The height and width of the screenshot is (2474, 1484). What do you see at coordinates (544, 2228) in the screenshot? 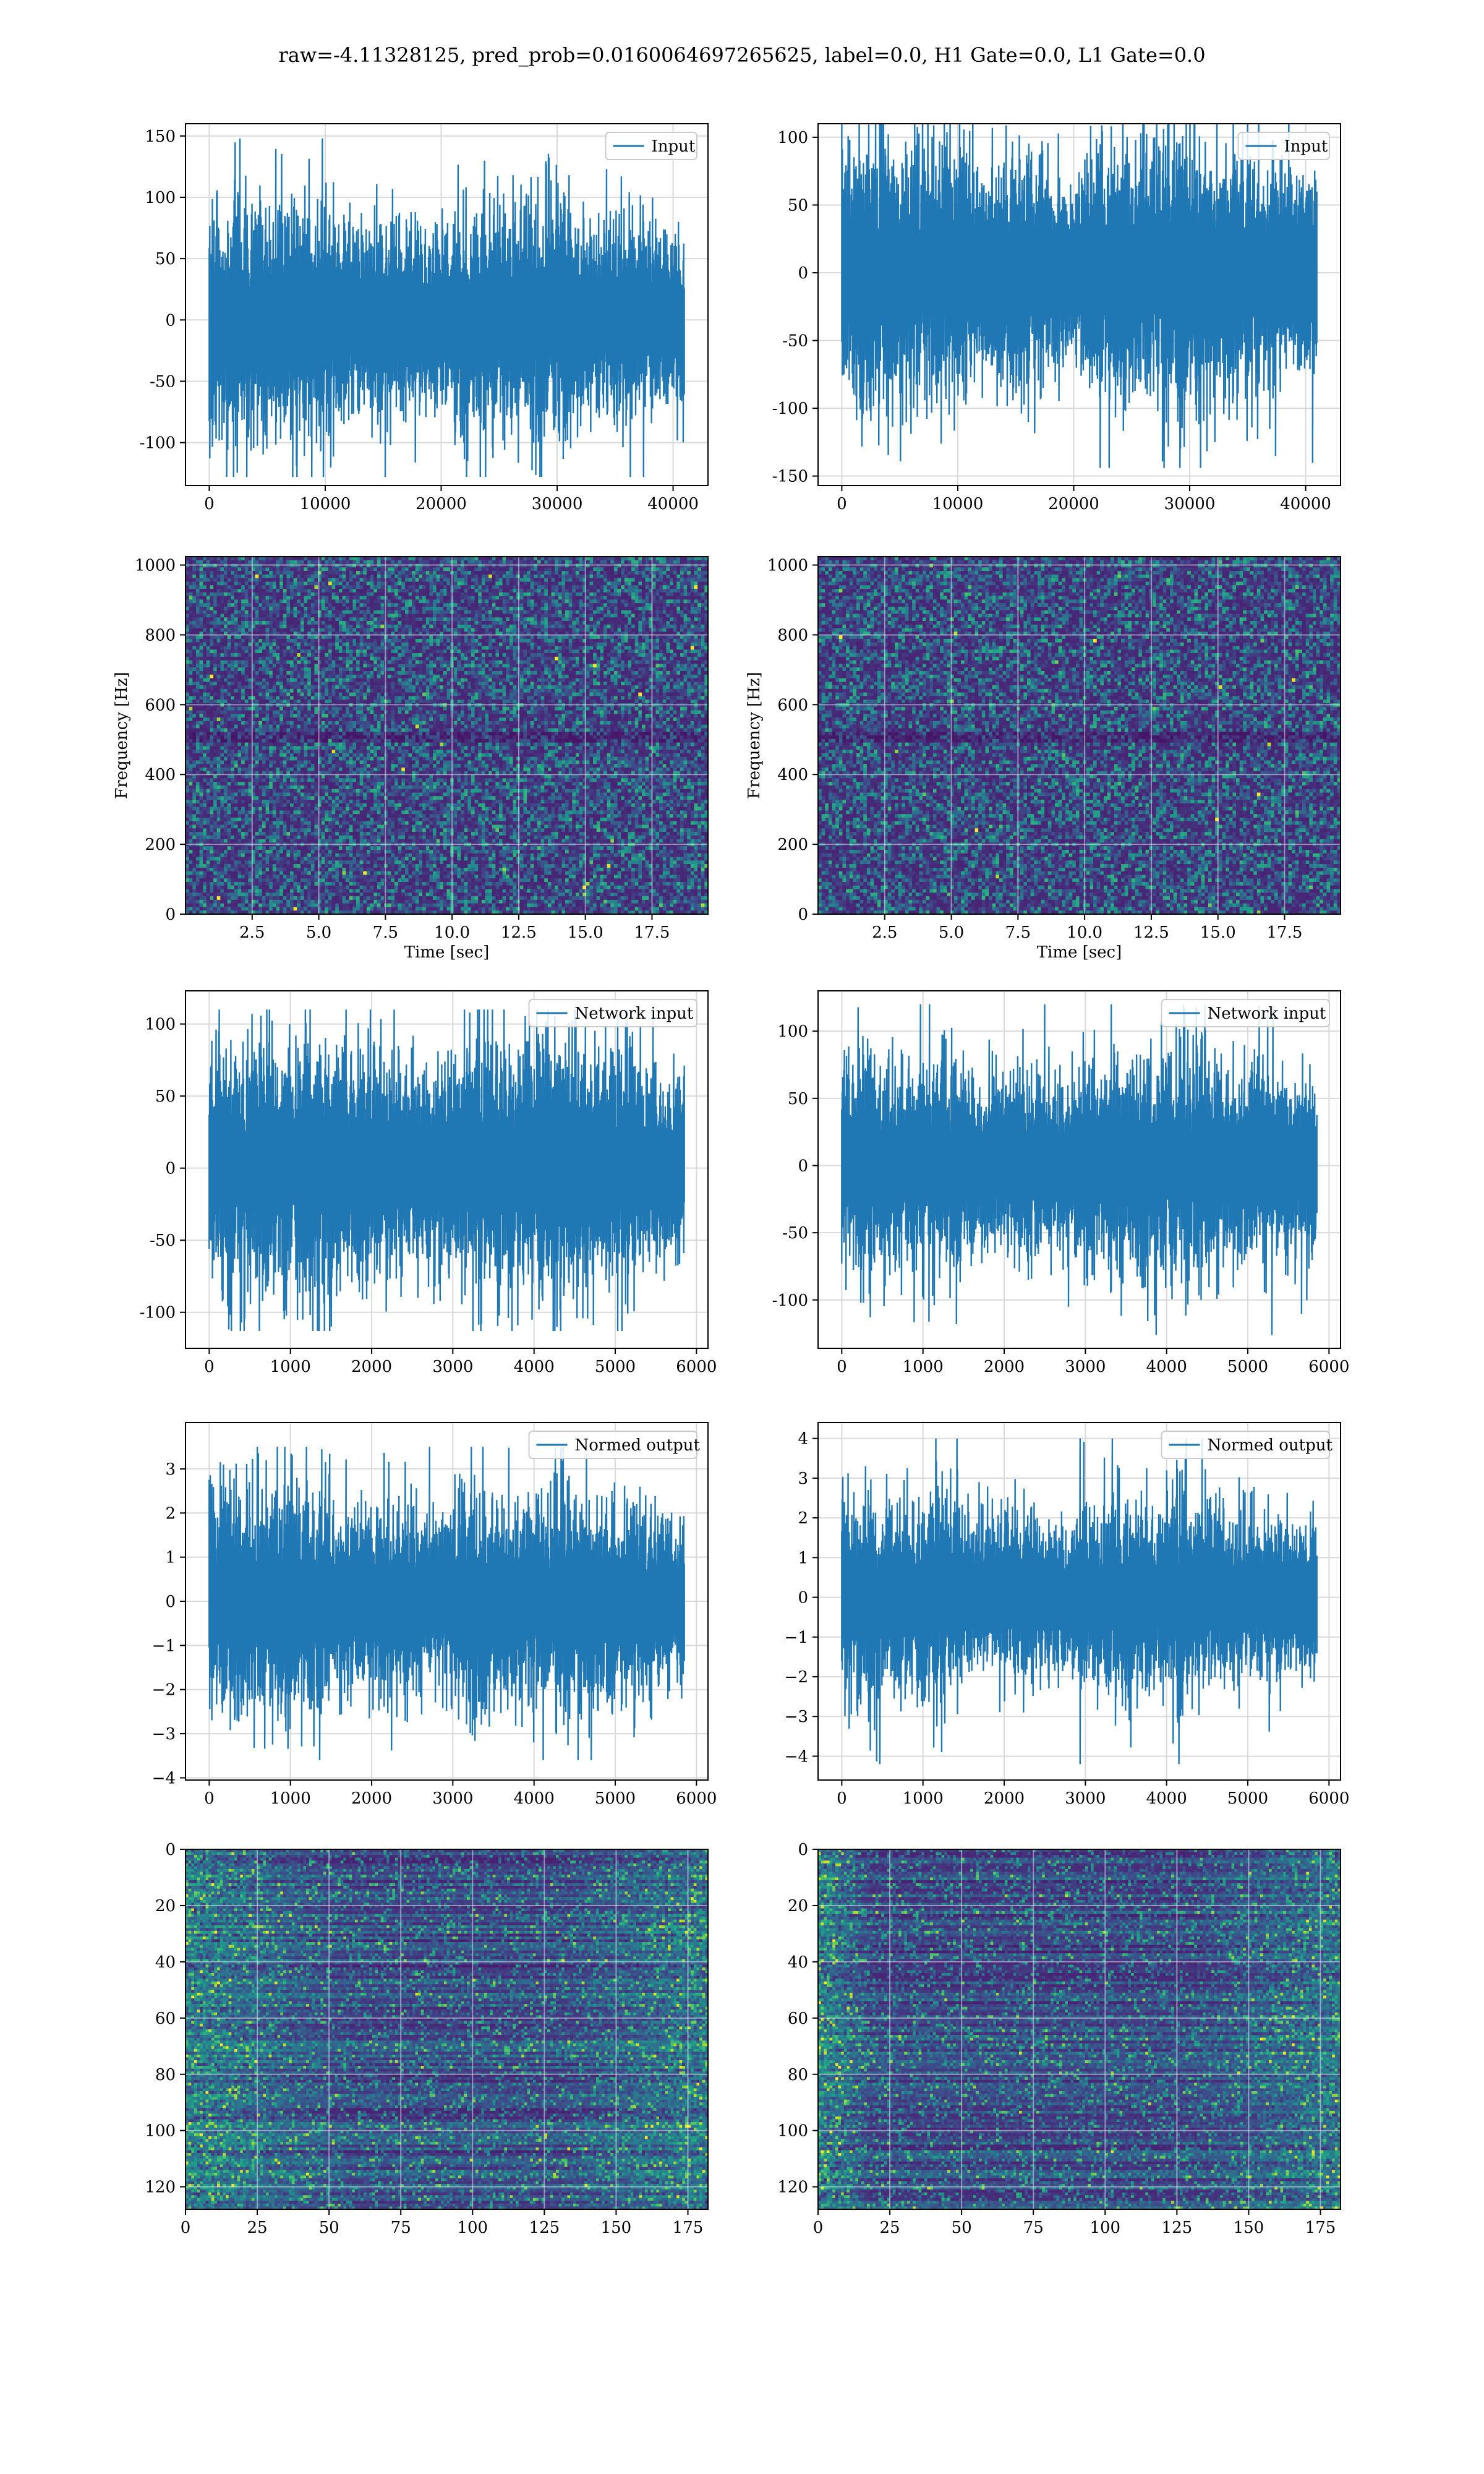
I see `x-tick-label: 125` at bounding box center [544, 2228].